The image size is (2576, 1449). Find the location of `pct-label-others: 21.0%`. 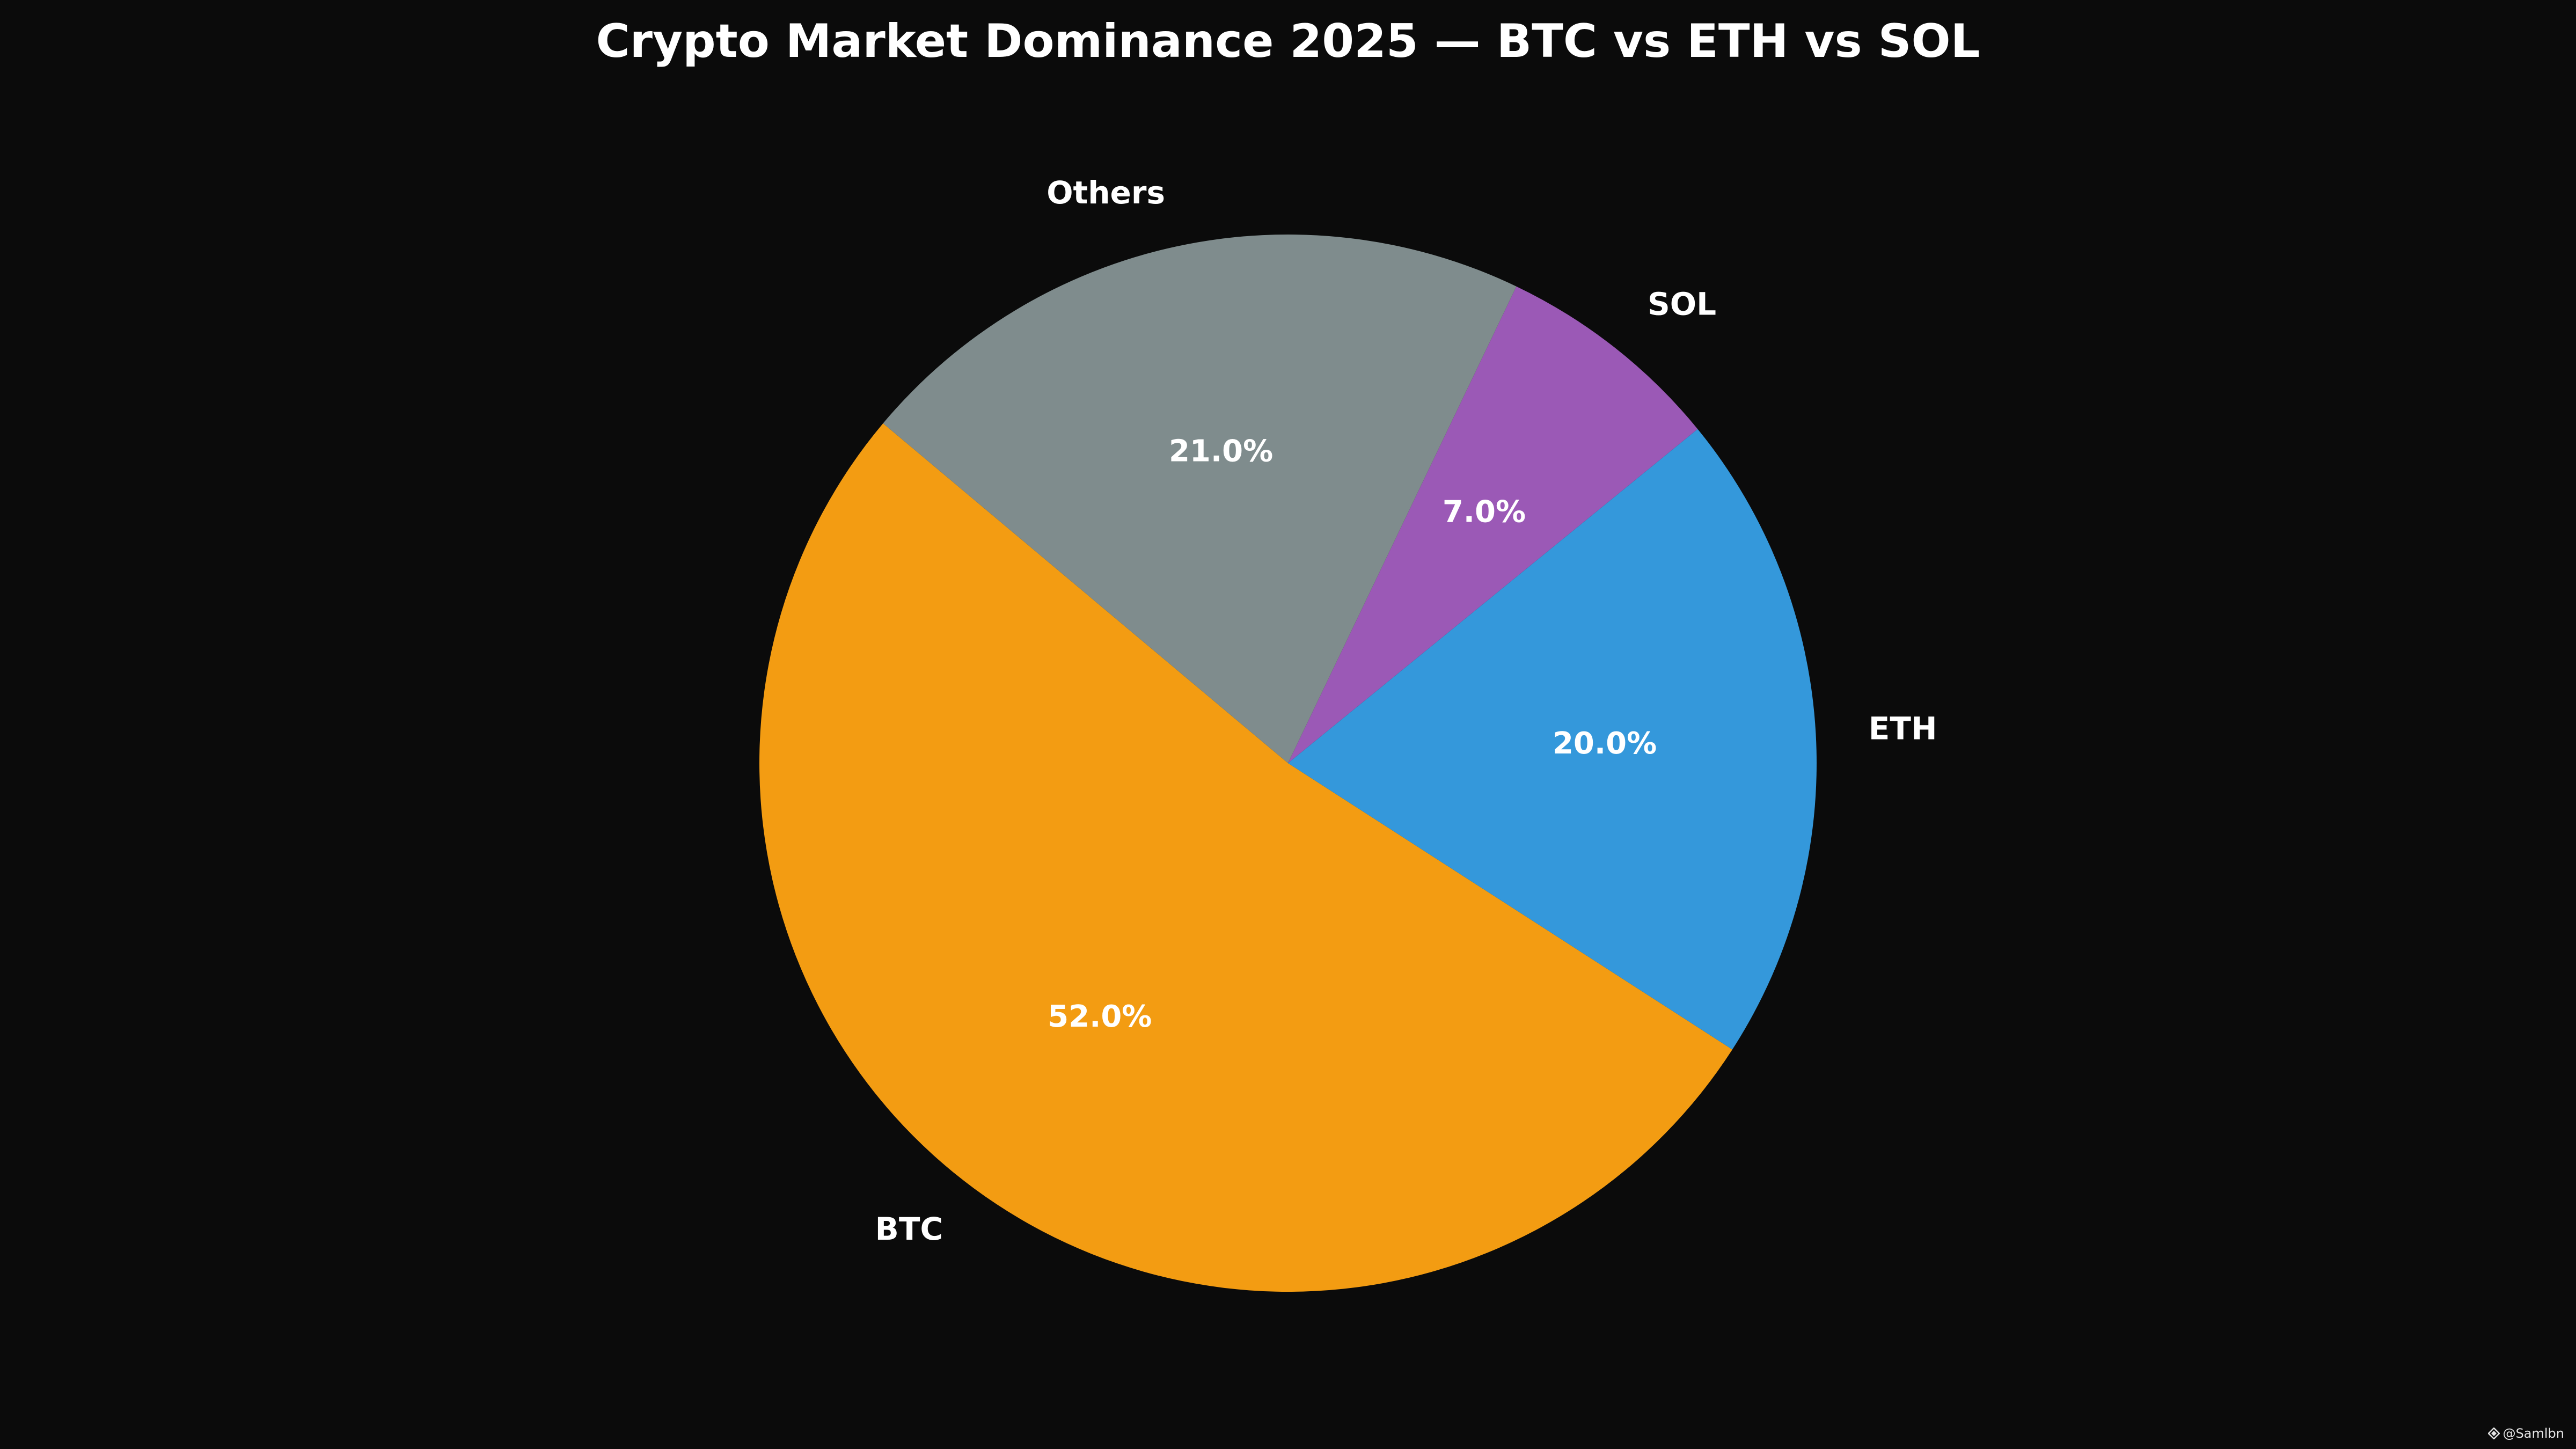

pct-label-others: 21.0% is located at coordinates (1221, 451).